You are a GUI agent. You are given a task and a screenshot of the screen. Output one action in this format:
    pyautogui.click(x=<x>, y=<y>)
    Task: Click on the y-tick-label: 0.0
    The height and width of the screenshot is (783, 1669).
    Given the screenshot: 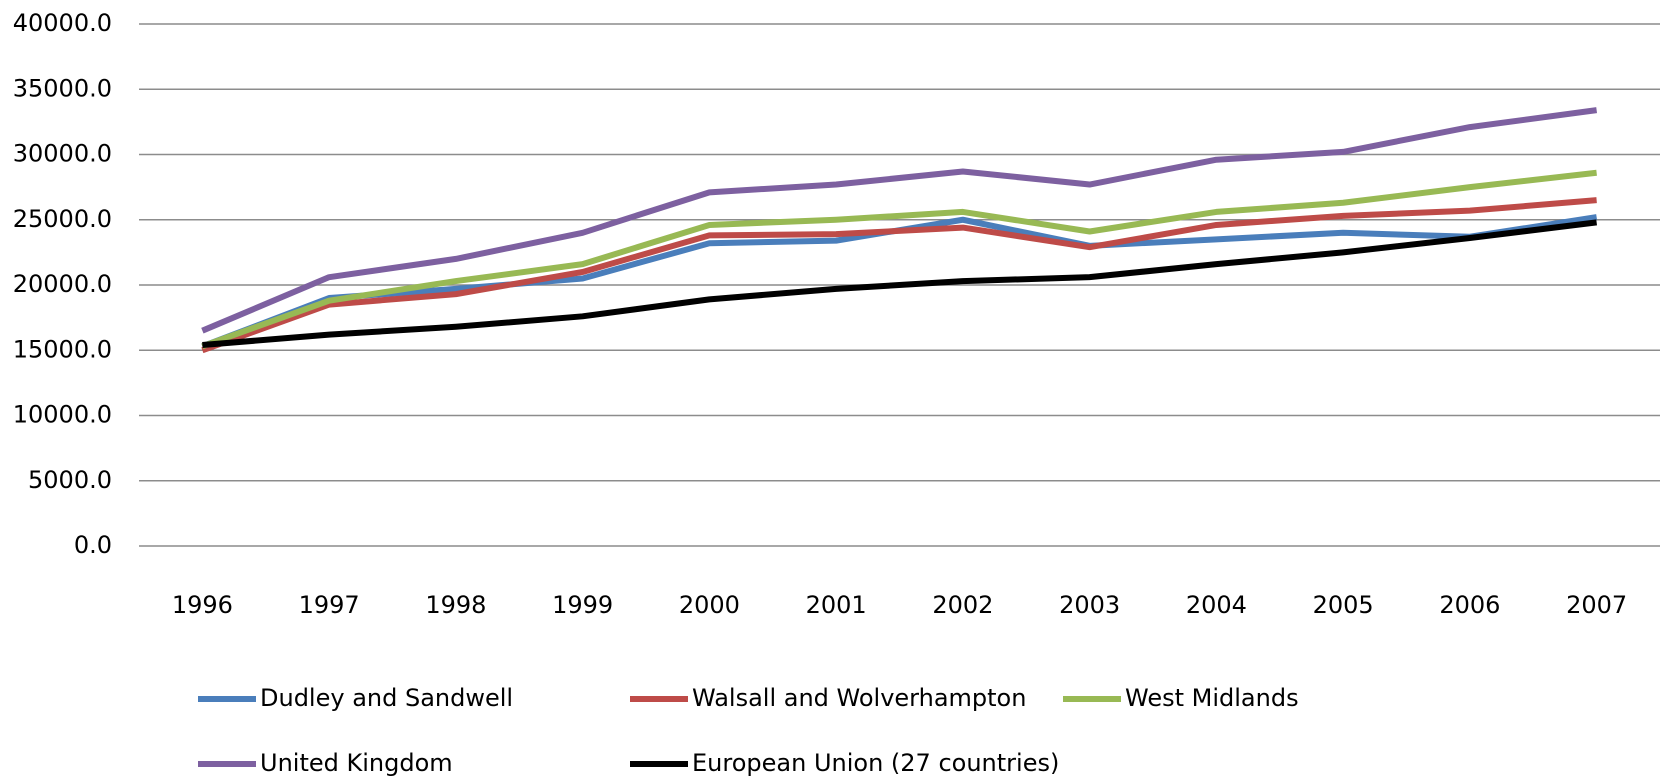 What is the action you would take?
    pyautogui.click(x=93, y=545)
    